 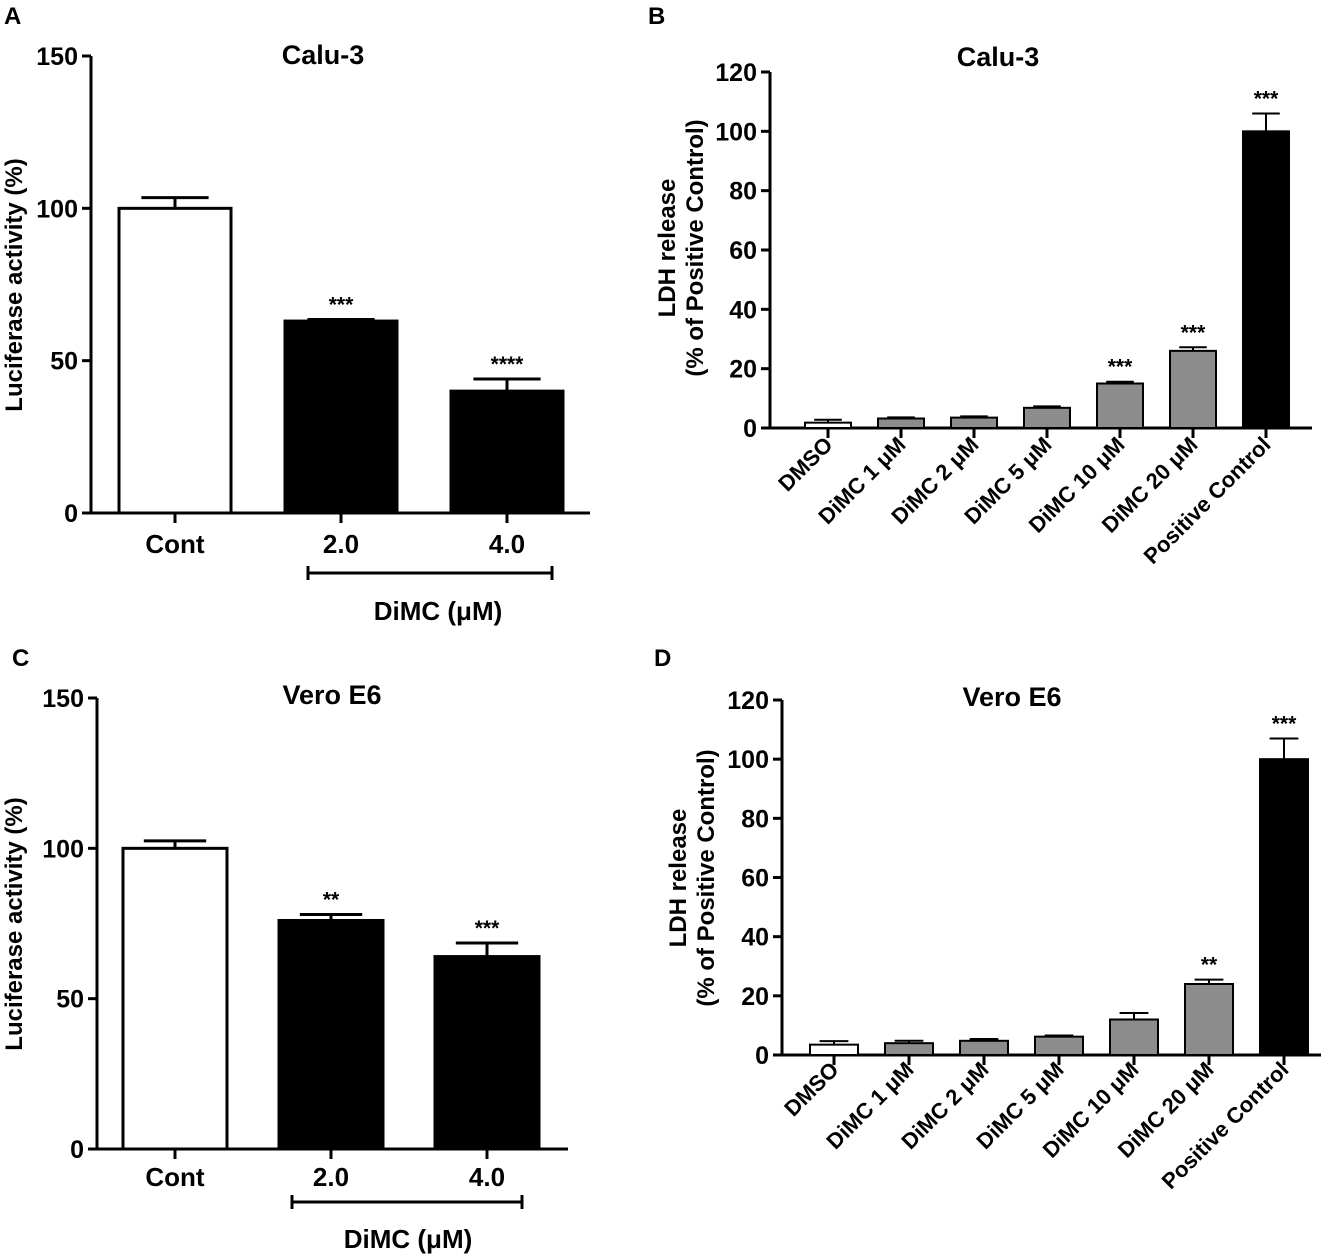 What do you see at coordinates (12, 16) in the screenshot?
I see `panel-letter: A` at bounding box center [12, 16].